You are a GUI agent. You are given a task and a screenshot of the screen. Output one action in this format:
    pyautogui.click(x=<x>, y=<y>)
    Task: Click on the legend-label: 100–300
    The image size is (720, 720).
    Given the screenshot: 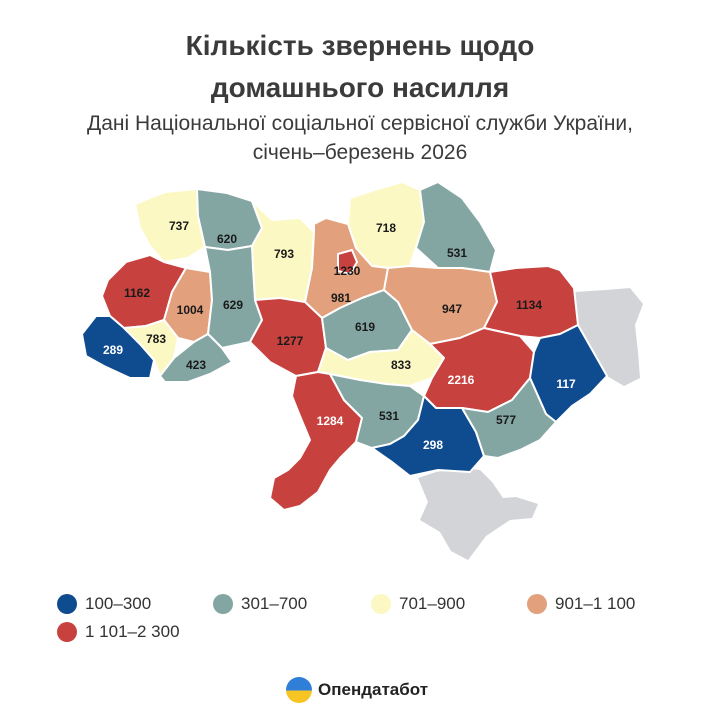 What is the action you would take?
    pyautogui.click(x=118, y=603)
    